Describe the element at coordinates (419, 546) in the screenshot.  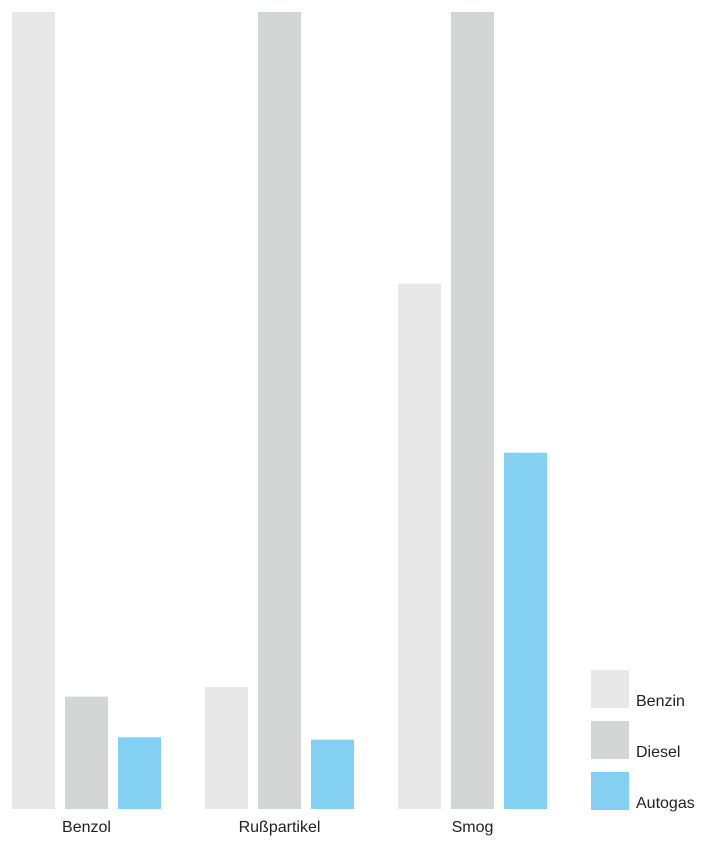
I see `bar-smog-benzin` at that location.